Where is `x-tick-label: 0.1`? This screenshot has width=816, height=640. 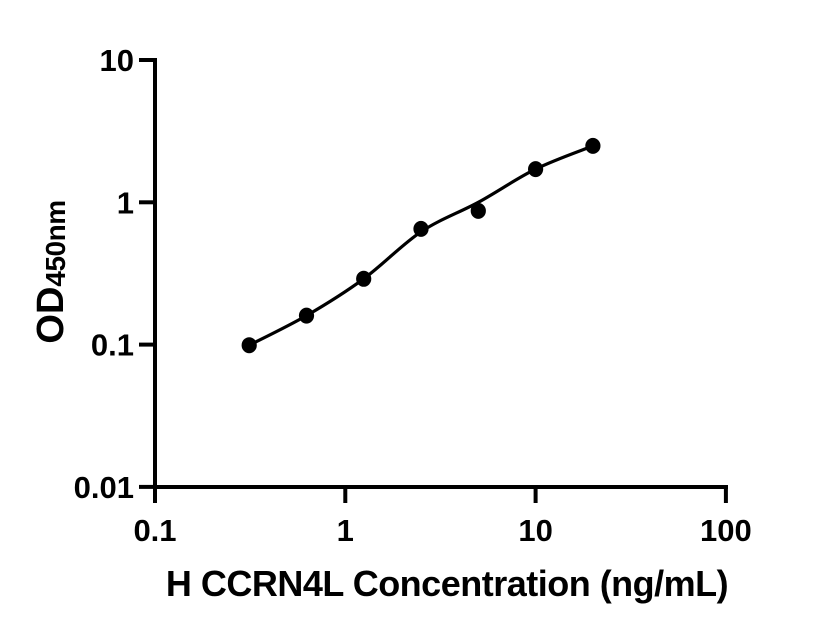
x-tick-label: 0.1 is located at coordinates (154, 530).